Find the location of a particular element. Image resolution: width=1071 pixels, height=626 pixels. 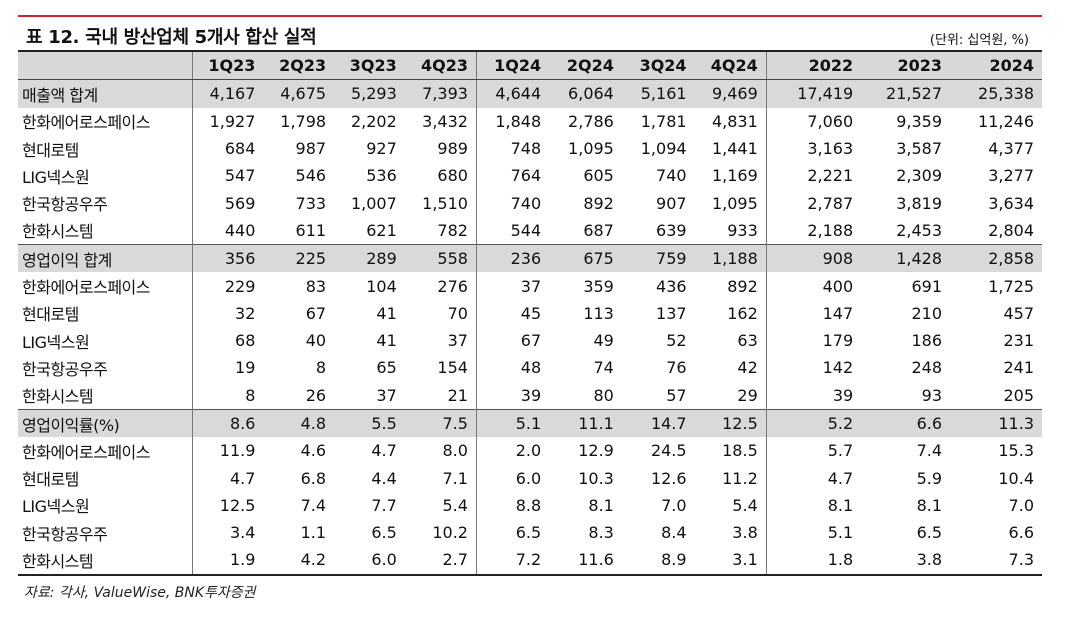

value-cell: 536 is located at coordinates (381, 176).